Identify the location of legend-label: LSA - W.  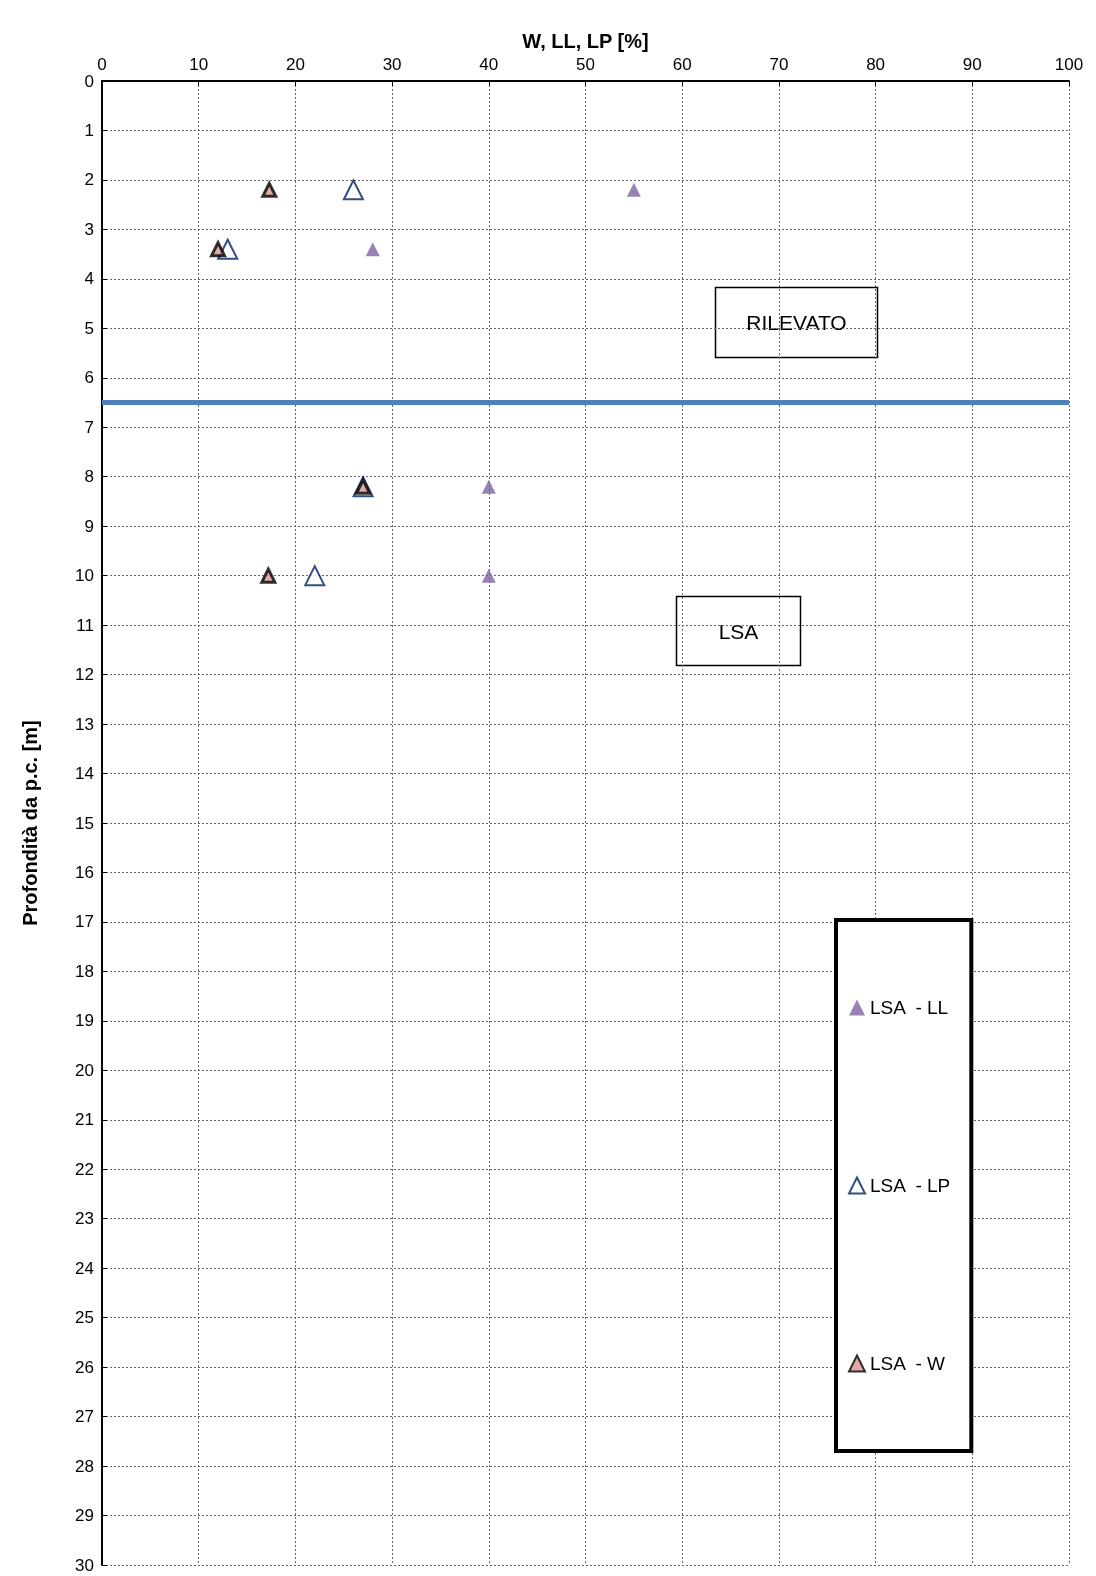
(908, 1363).